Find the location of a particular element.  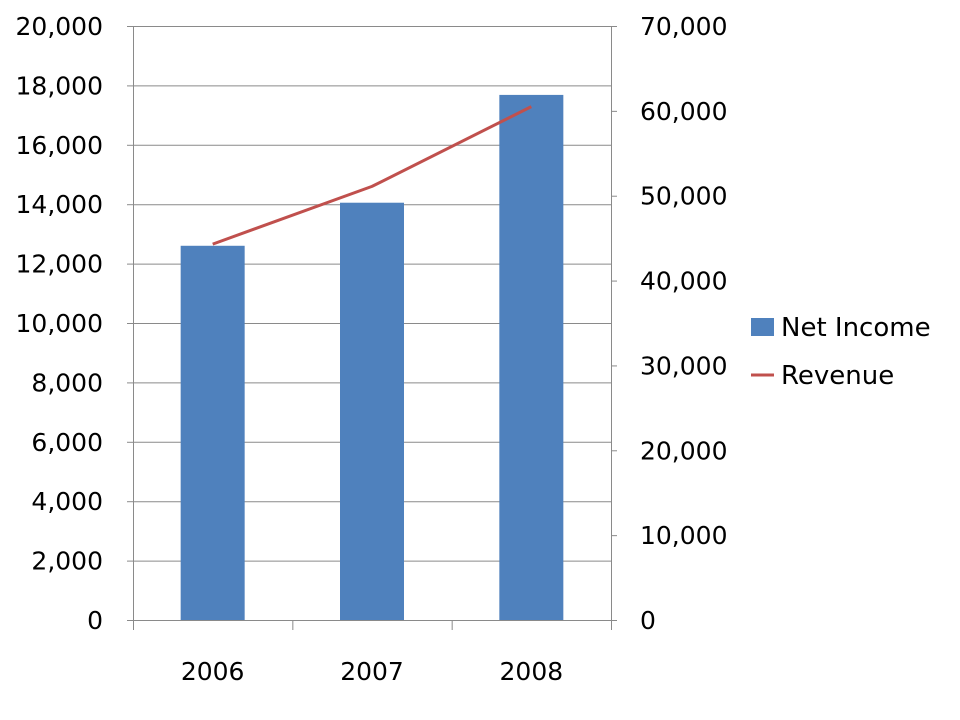

left-axis-tick-label: 18,000 is located at coordinates (59, 85).